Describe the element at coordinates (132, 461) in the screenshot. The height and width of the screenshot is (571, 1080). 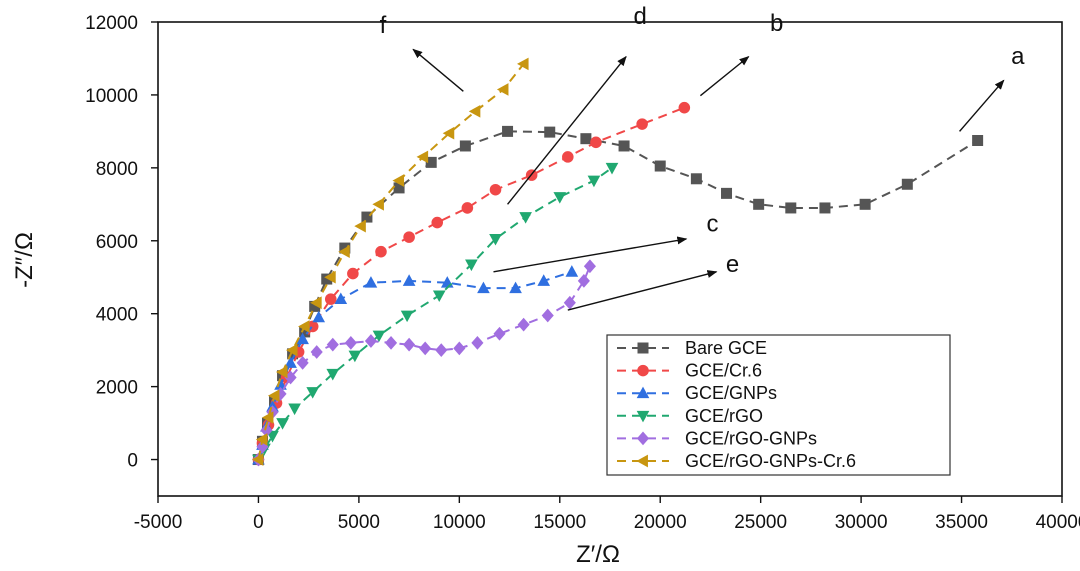
I see `y-tick-label-0: 0` at that location.